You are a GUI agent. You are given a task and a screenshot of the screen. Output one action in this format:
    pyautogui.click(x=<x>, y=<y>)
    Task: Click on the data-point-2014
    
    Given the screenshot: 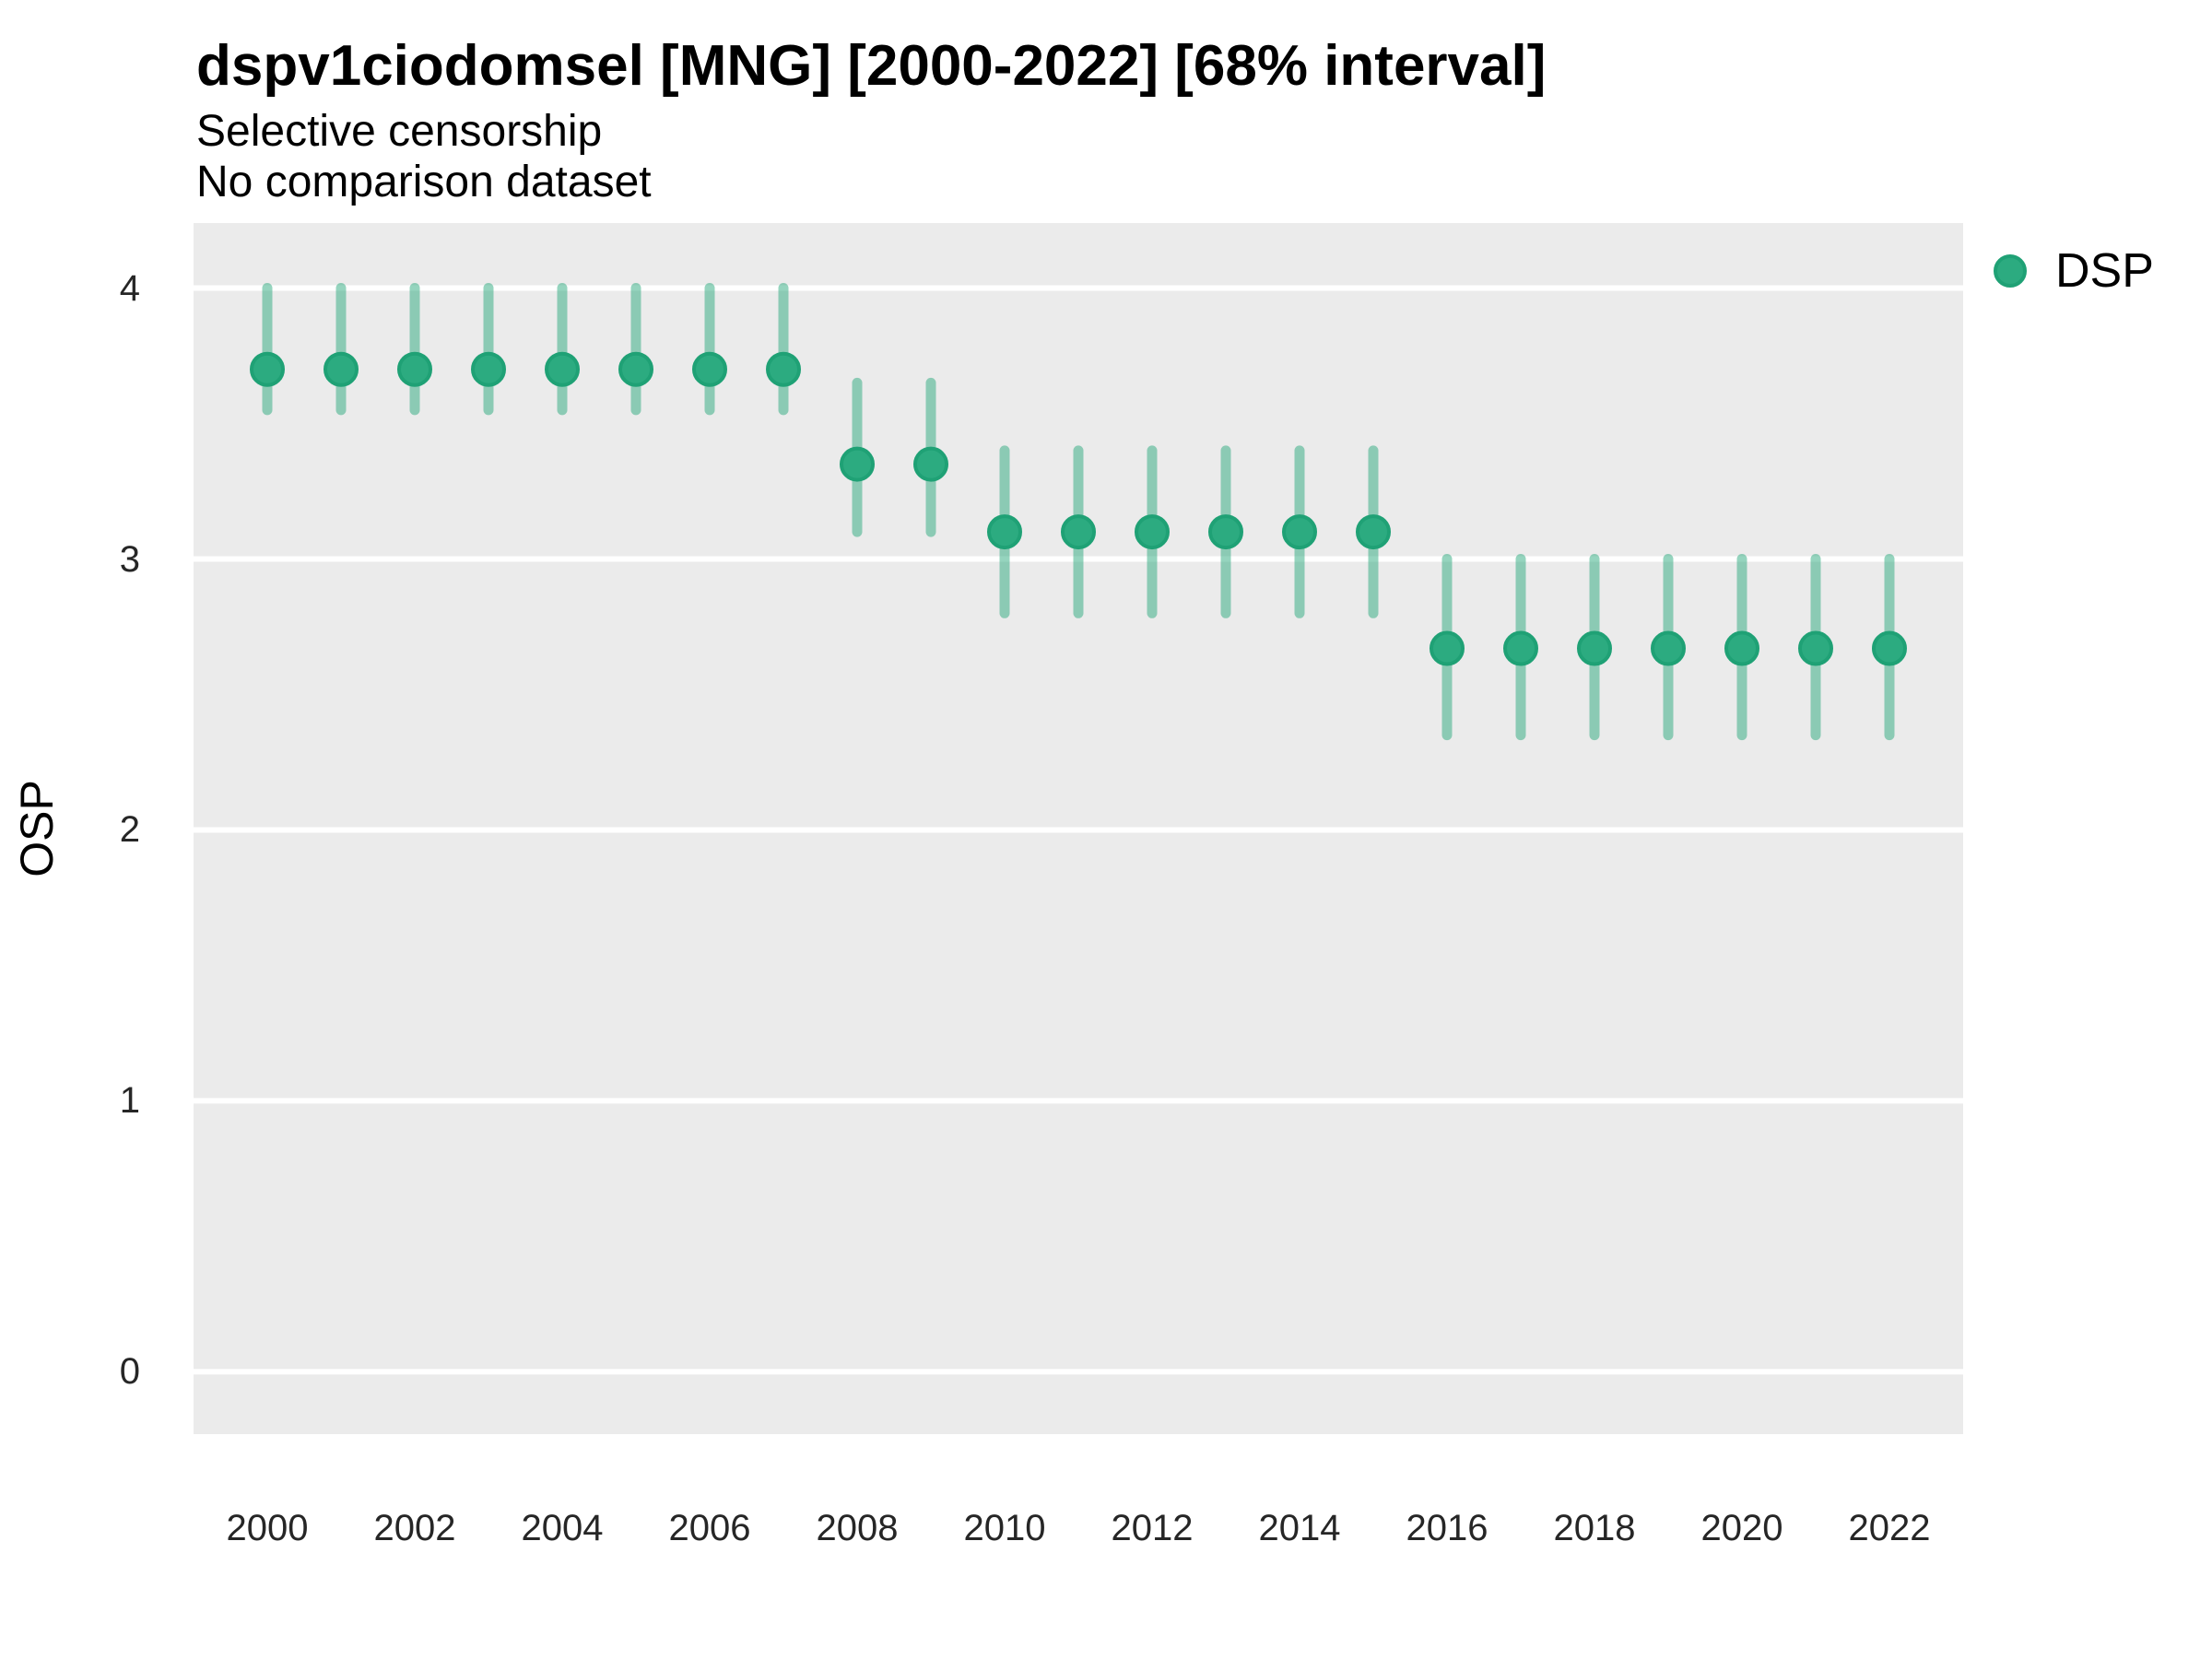 What is the action you would take?
    pyautogui.click(x=1299, y=532)
    